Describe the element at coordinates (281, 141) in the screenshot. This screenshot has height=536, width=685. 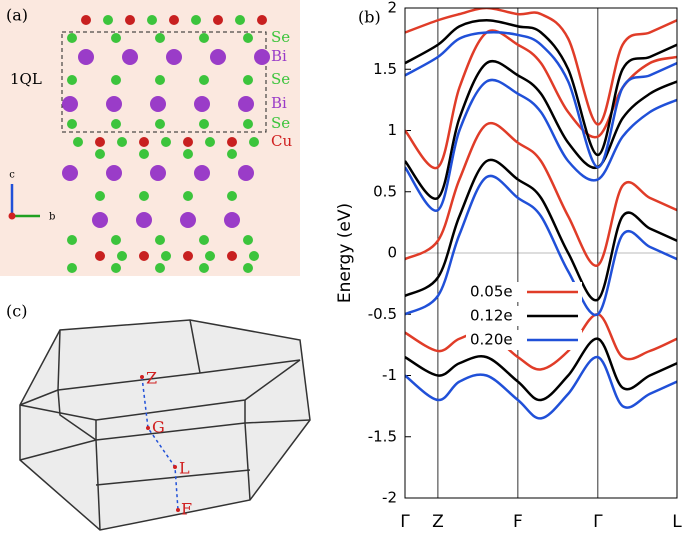
I see `layer-label: Cu` at that location.